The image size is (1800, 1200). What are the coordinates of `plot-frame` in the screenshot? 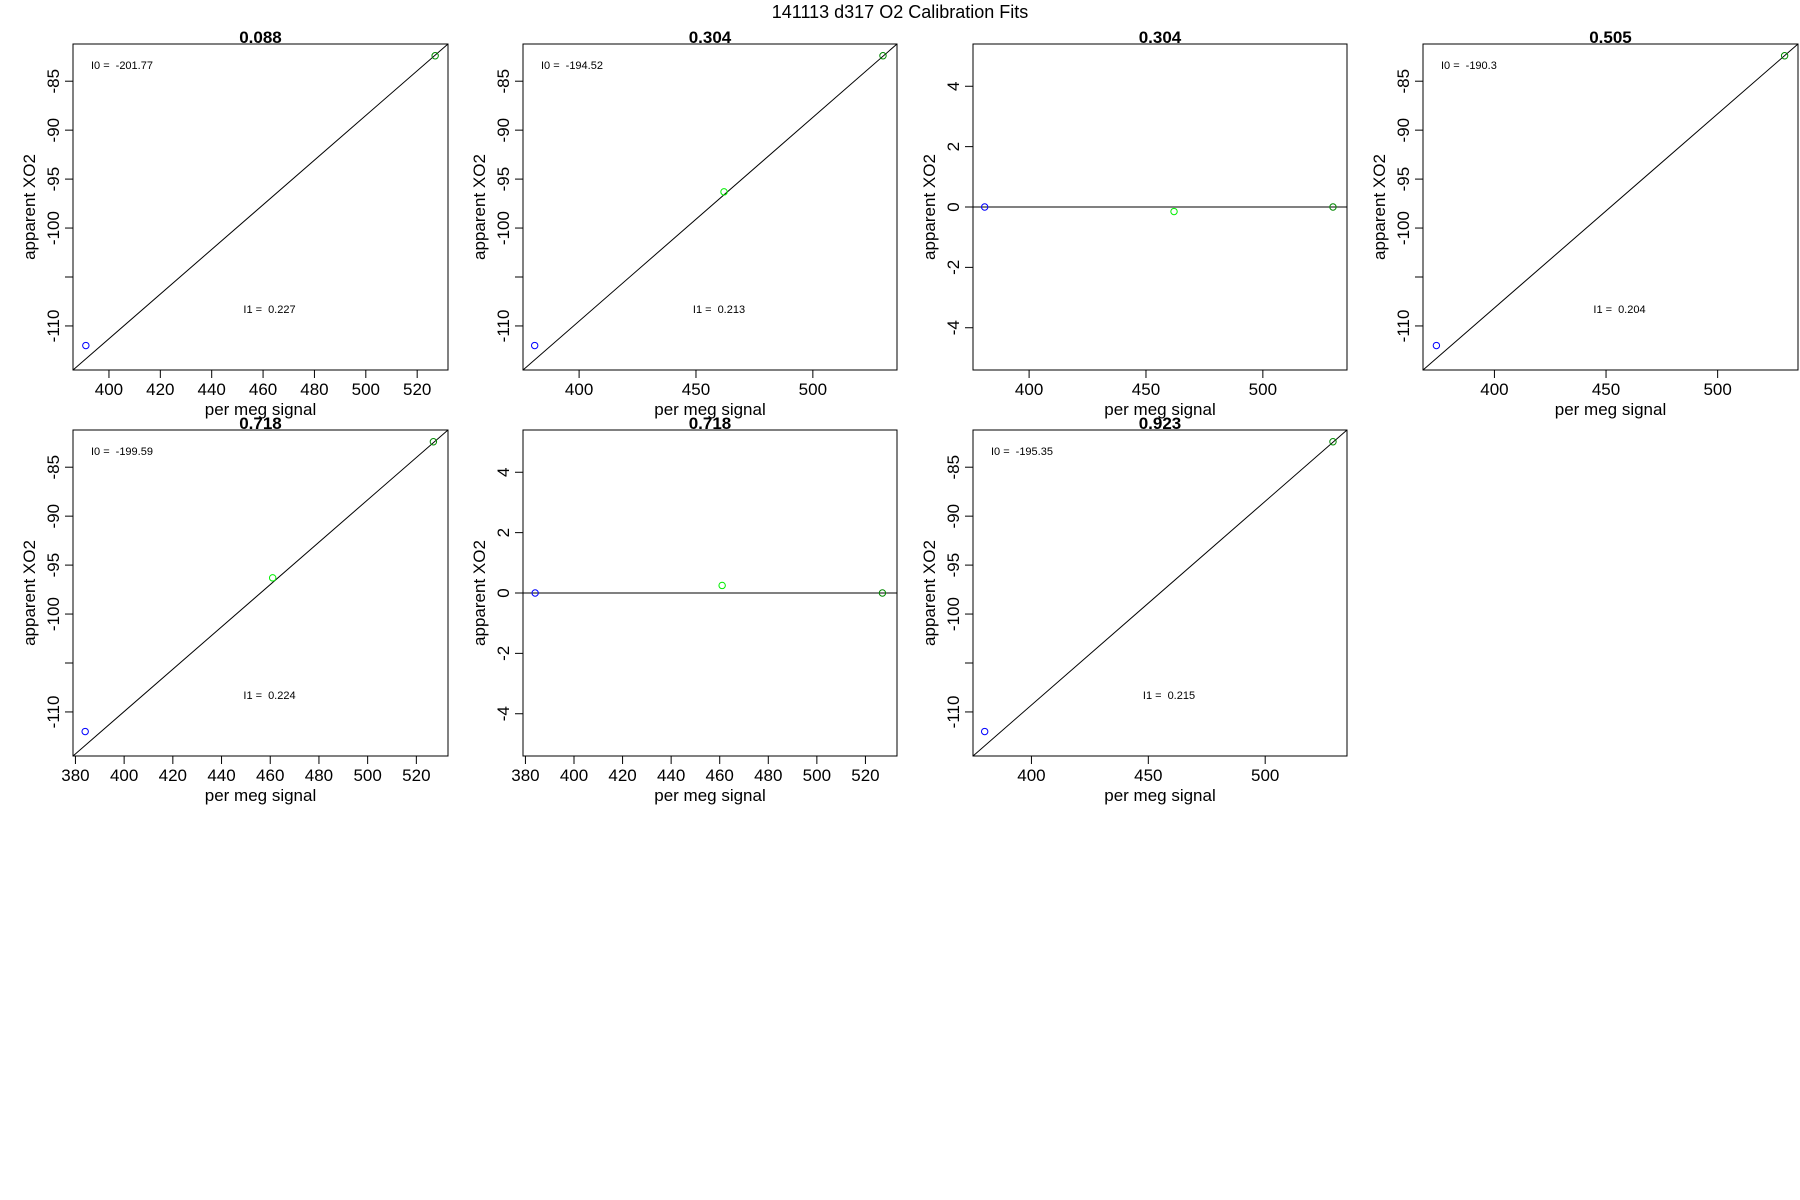 It's located at (260, 593).